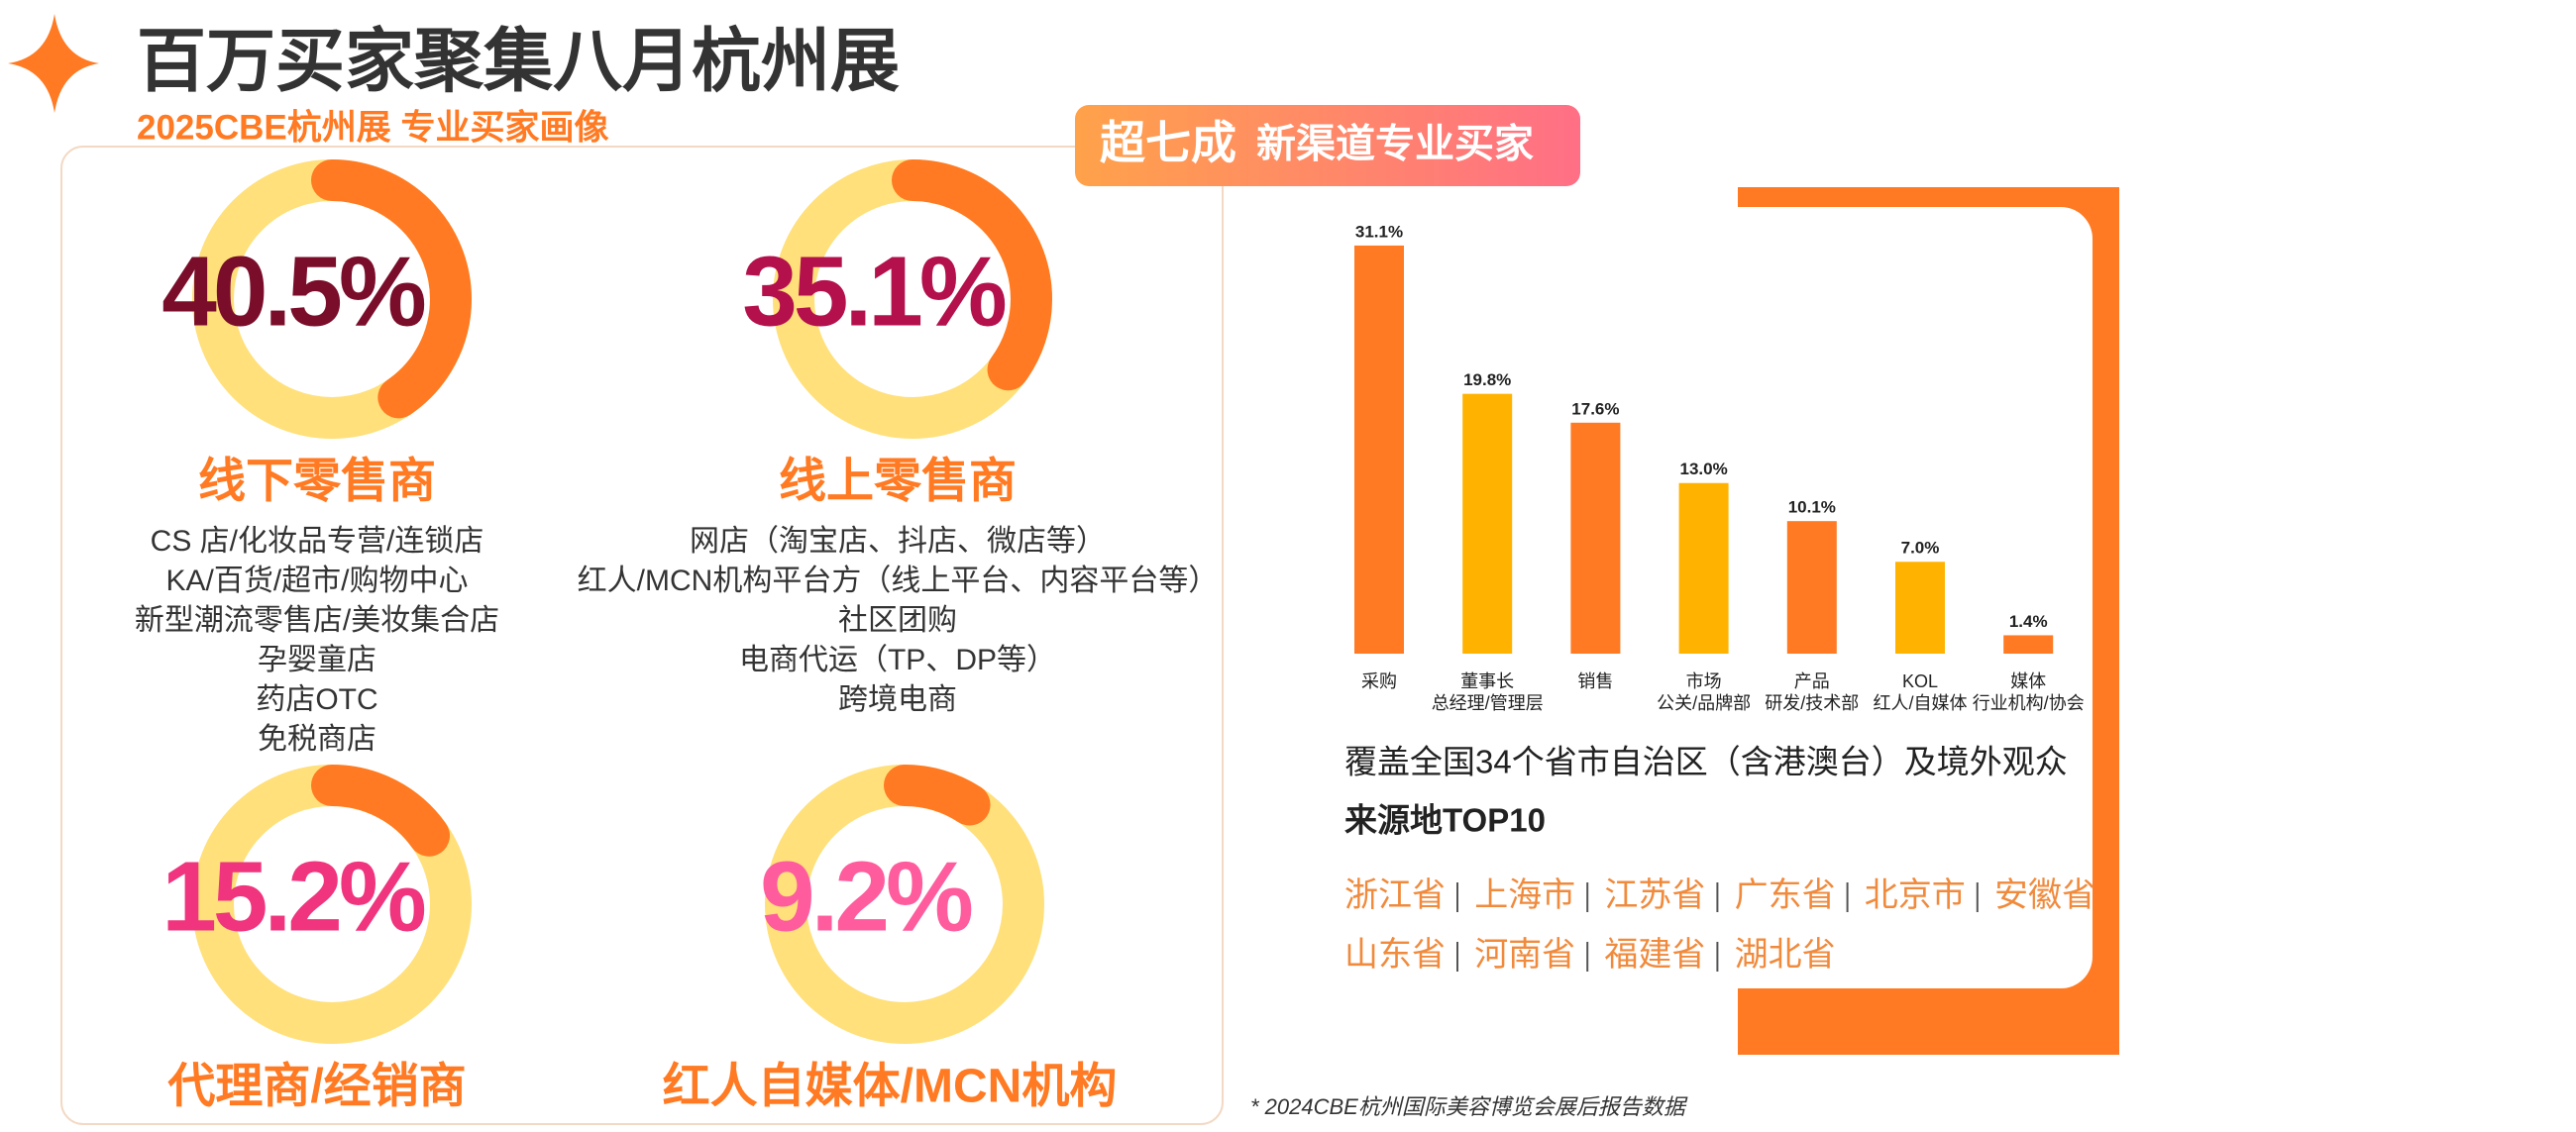  I want to click on donut-item: 社区团购, so click(897, 620).